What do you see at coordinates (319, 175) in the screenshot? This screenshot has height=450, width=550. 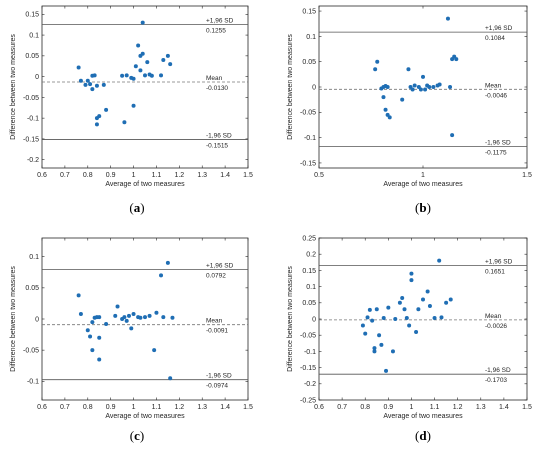 I see `x-tick-label: 0.5` at bounding box center [319, 175].